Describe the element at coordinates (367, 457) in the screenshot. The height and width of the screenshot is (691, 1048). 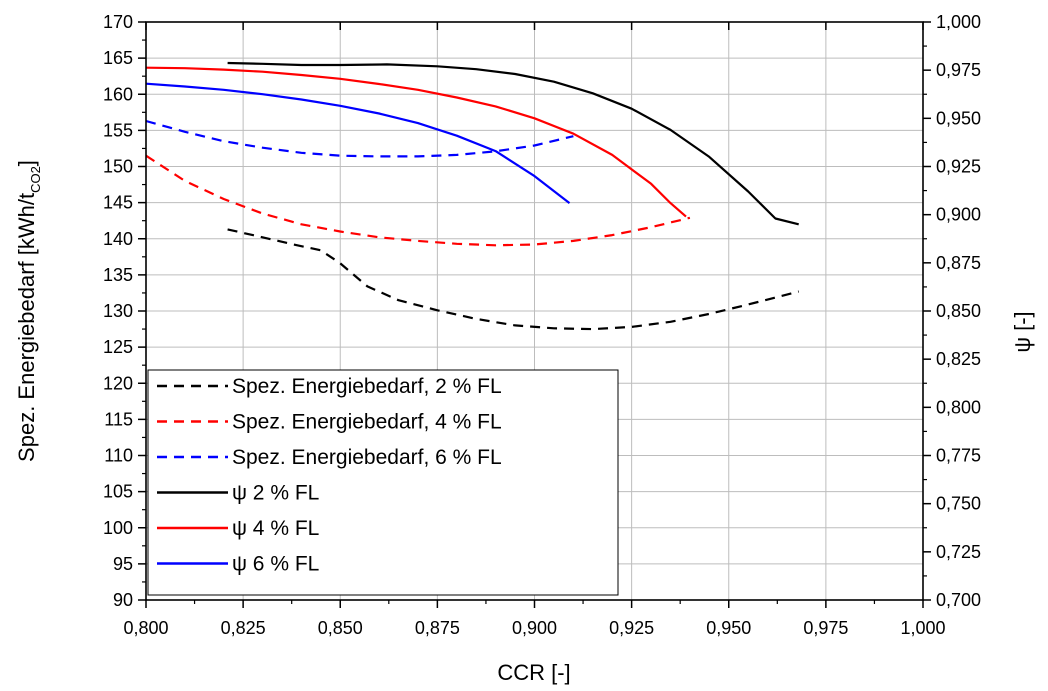
I see `legend-label-3: Spez. Energiebedarf, 6 % FL` at that location.